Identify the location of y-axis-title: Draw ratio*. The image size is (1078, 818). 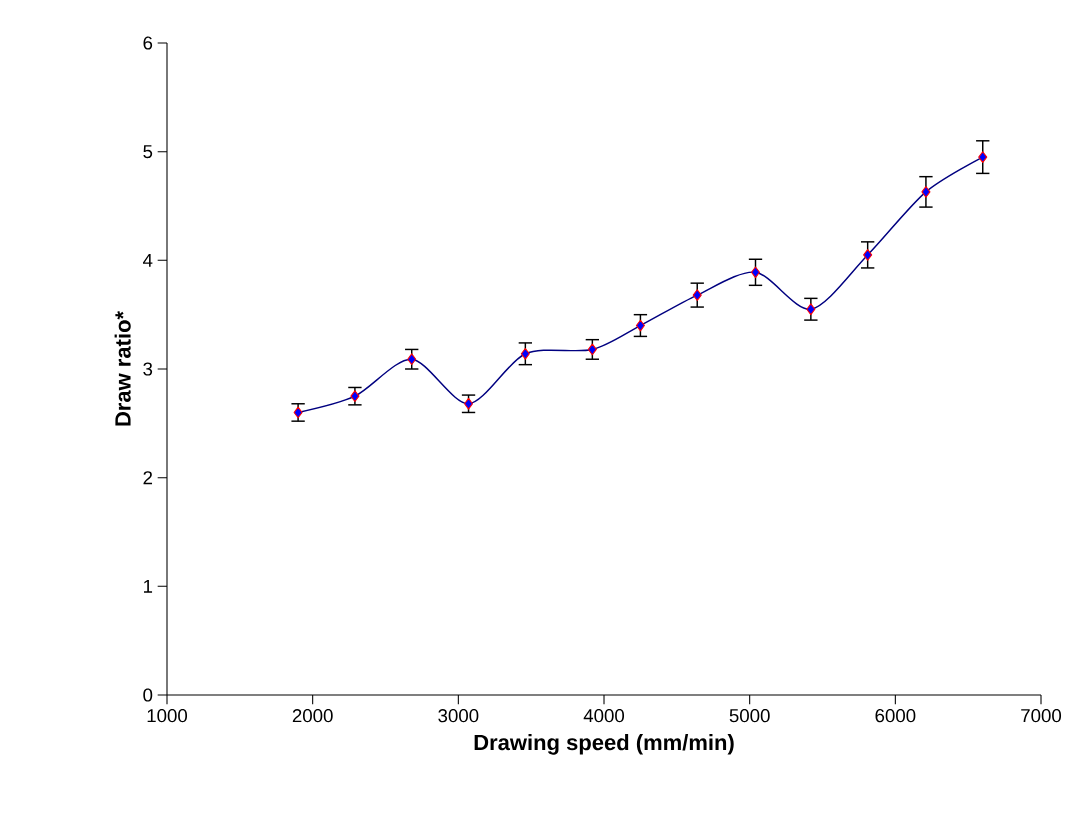
(122, 368).